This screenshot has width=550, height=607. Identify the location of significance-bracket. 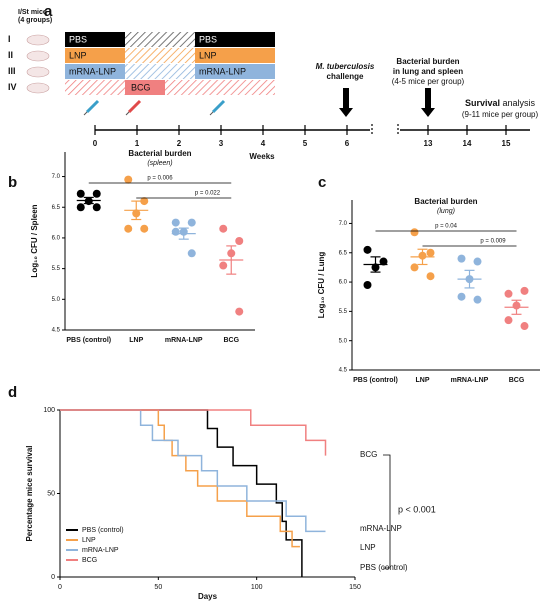
(387, 511).